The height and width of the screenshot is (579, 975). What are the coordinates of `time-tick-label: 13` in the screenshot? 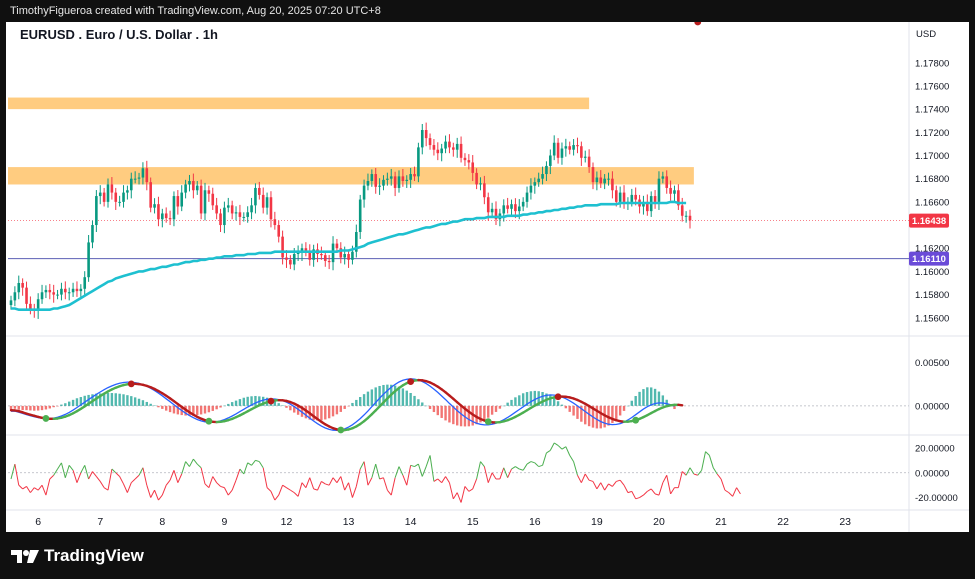 It's located at (349, 522).